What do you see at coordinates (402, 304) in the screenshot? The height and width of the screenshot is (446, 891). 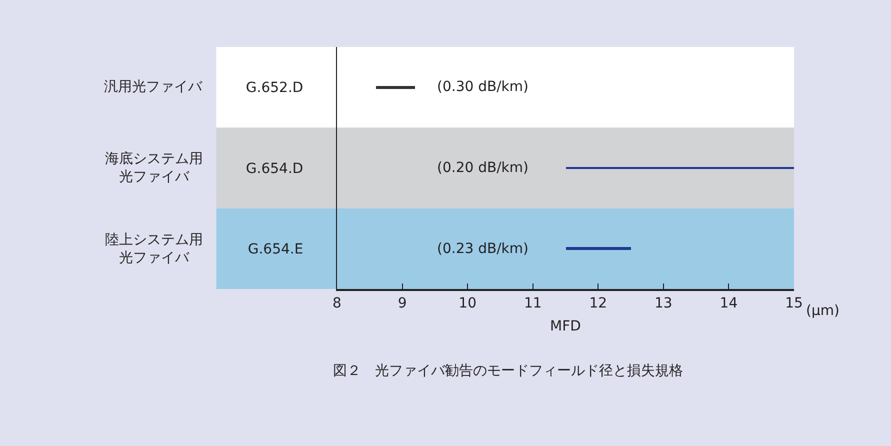 I see `x-tick-label: 9` at bounding box center [402, 304].